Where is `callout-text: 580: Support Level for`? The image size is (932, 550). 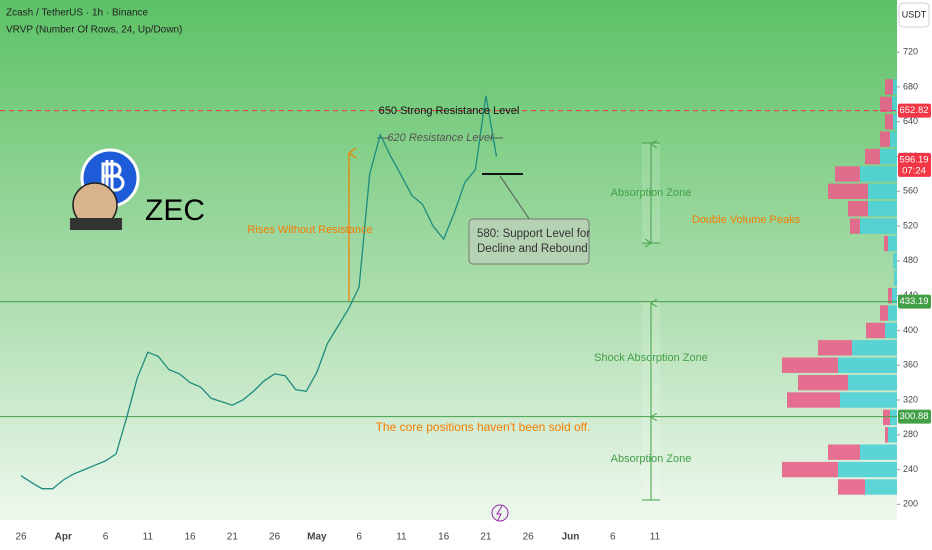
callout-text: 580: Support Level for is located at coordinates (533, 234).